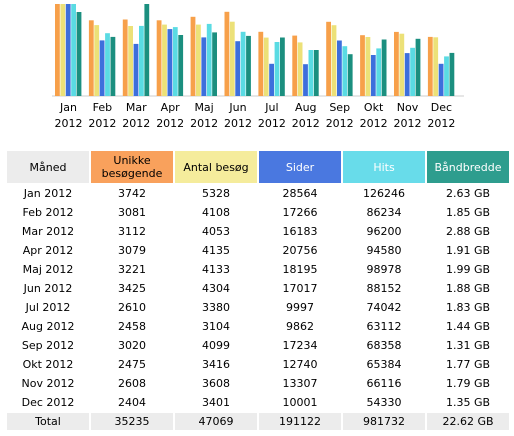 Image resolution: width=514 pixels, height=436 pixels. I want to click on table-row: Nov 2012 2608 3608 13307 66116 1.79 GB, so click(258, 383).